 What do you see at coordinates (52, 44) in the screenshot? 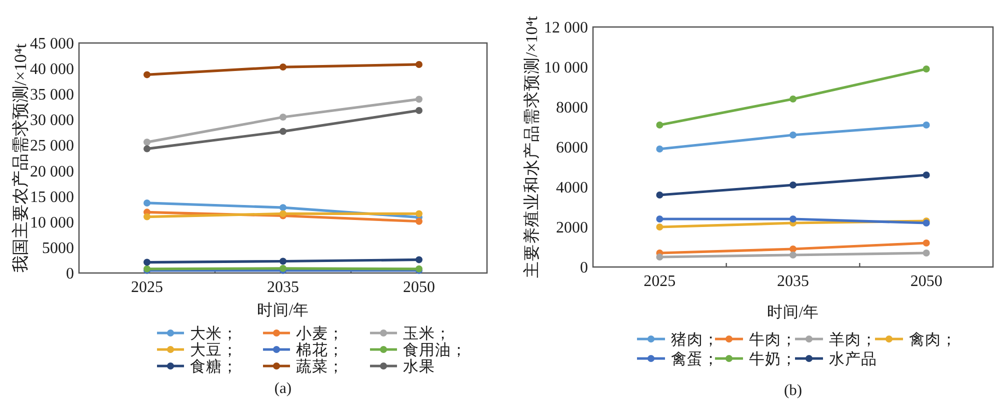
I see `y-tick-label: 45 000` at bounding box center [52, 44].